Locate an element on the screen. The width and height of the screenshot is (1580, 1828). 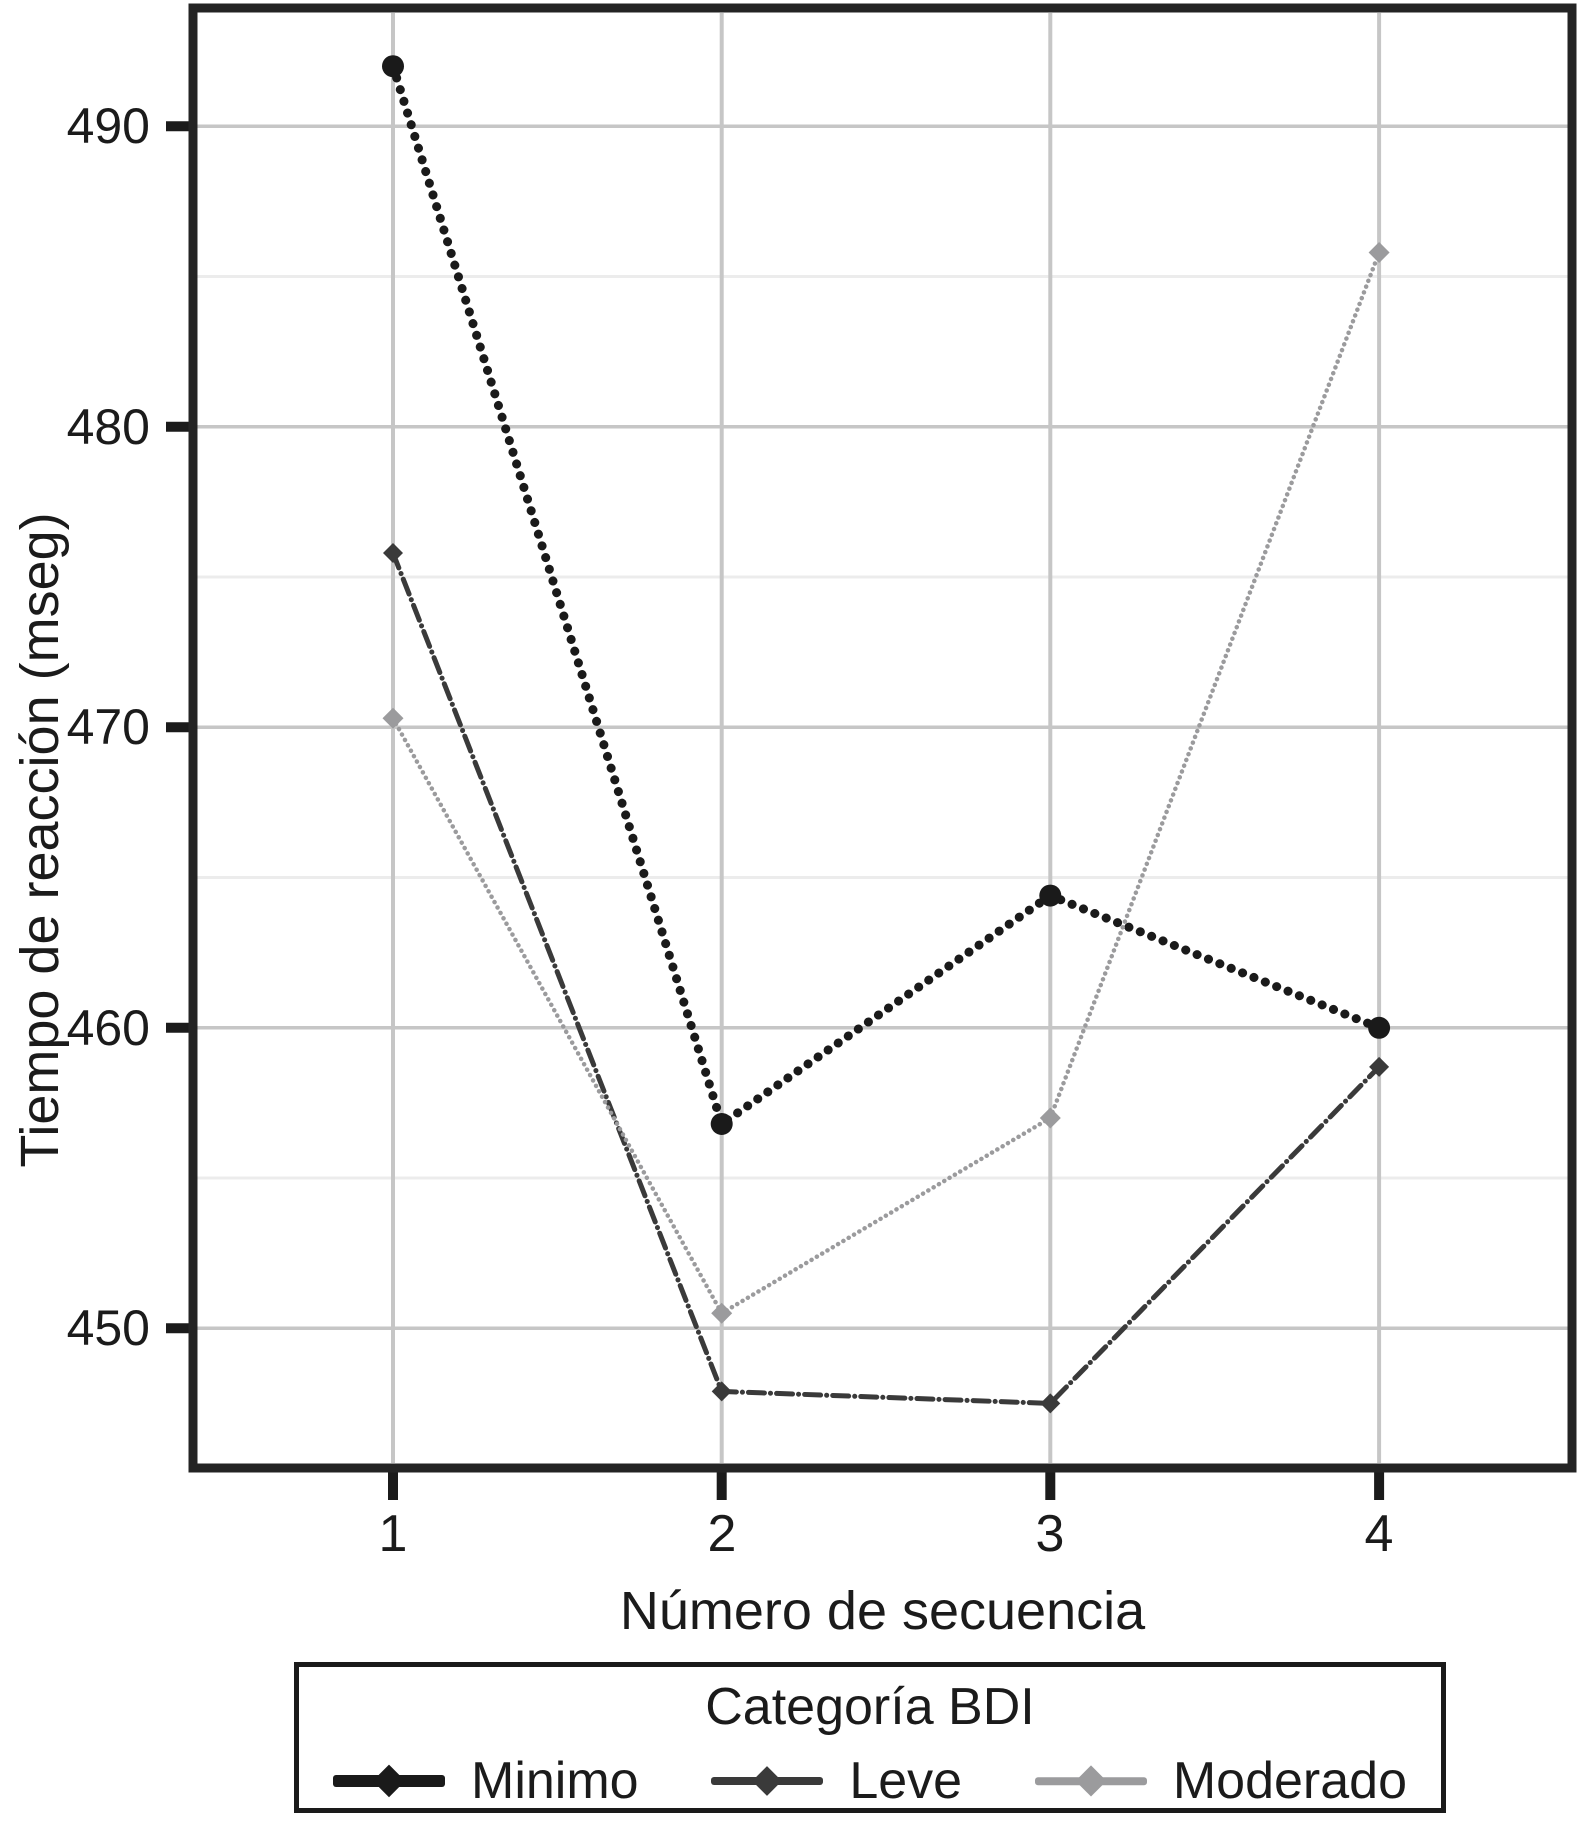
x-tick-label: 3 is located at coordinates (1050, 1534).